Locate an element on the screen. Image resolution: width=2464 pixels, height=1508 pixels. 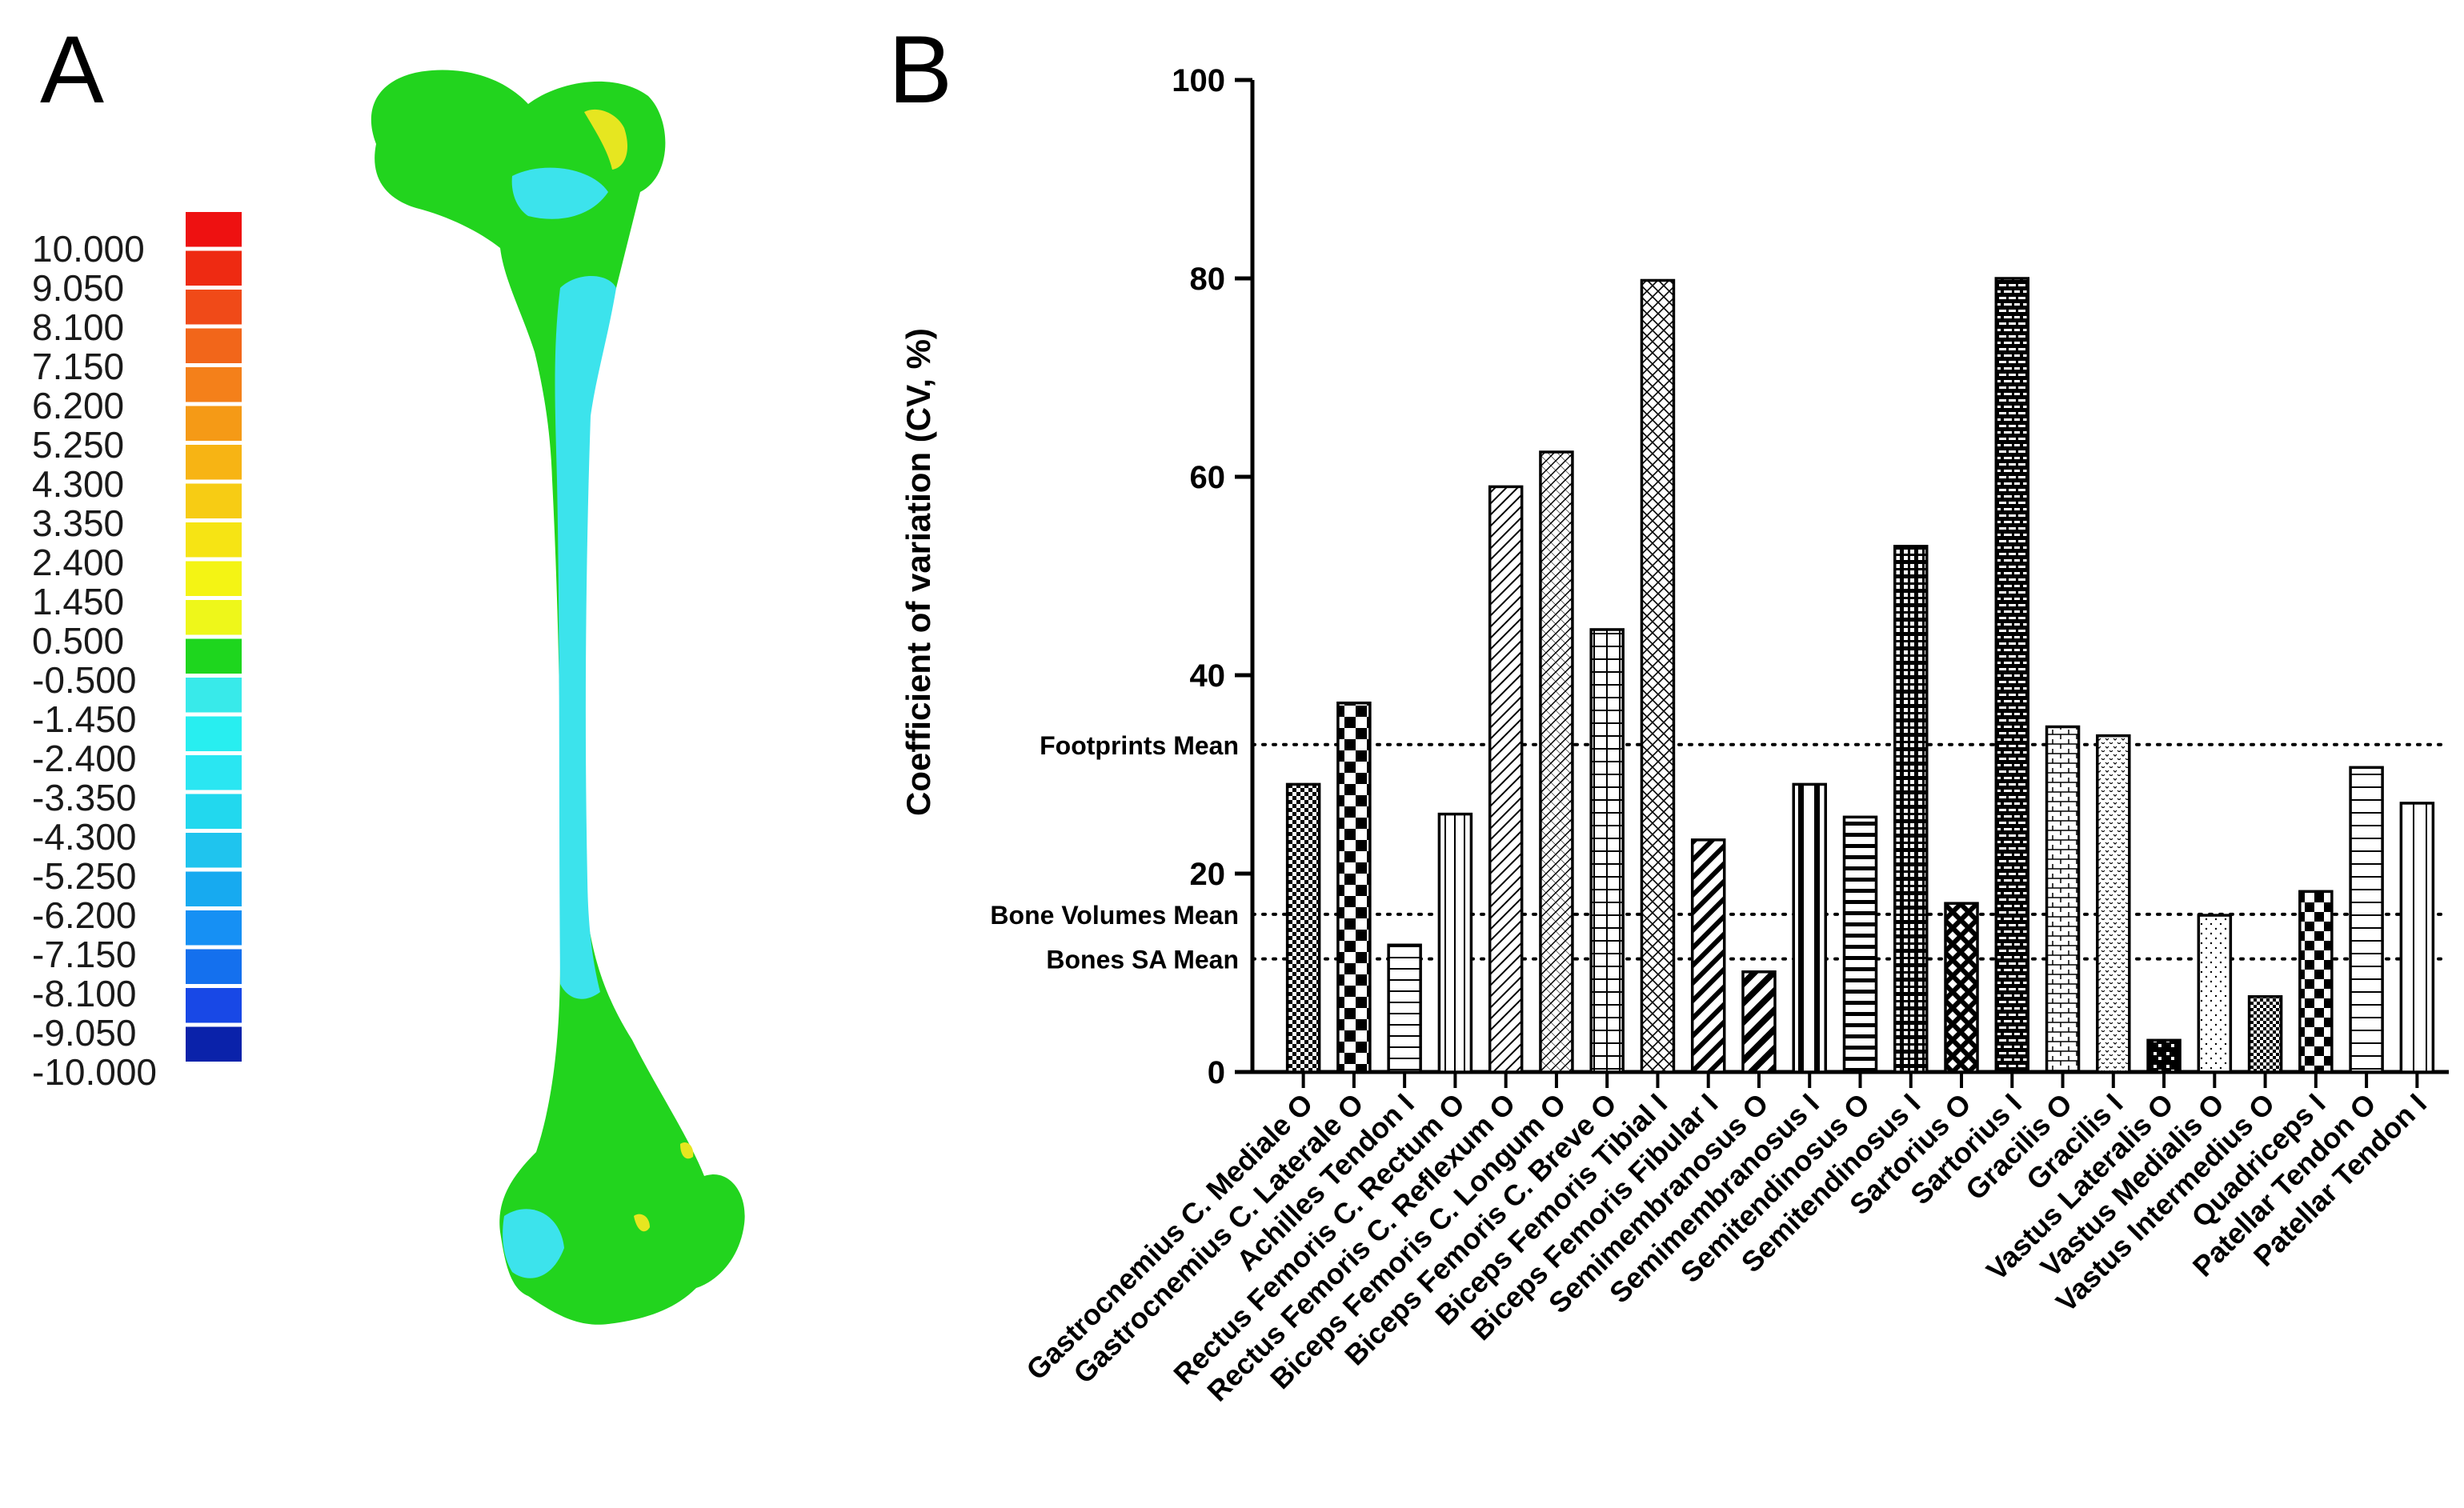
scale-label: -4.300 is located at coordinates (84, 837).